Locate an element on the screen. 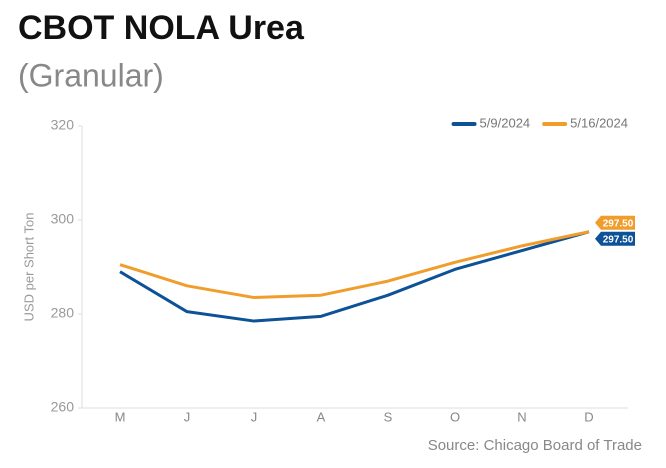 Image resolution: width=666 pixels, height=468 pixels. x-tick-label: O is located at coordinates (455, 416).